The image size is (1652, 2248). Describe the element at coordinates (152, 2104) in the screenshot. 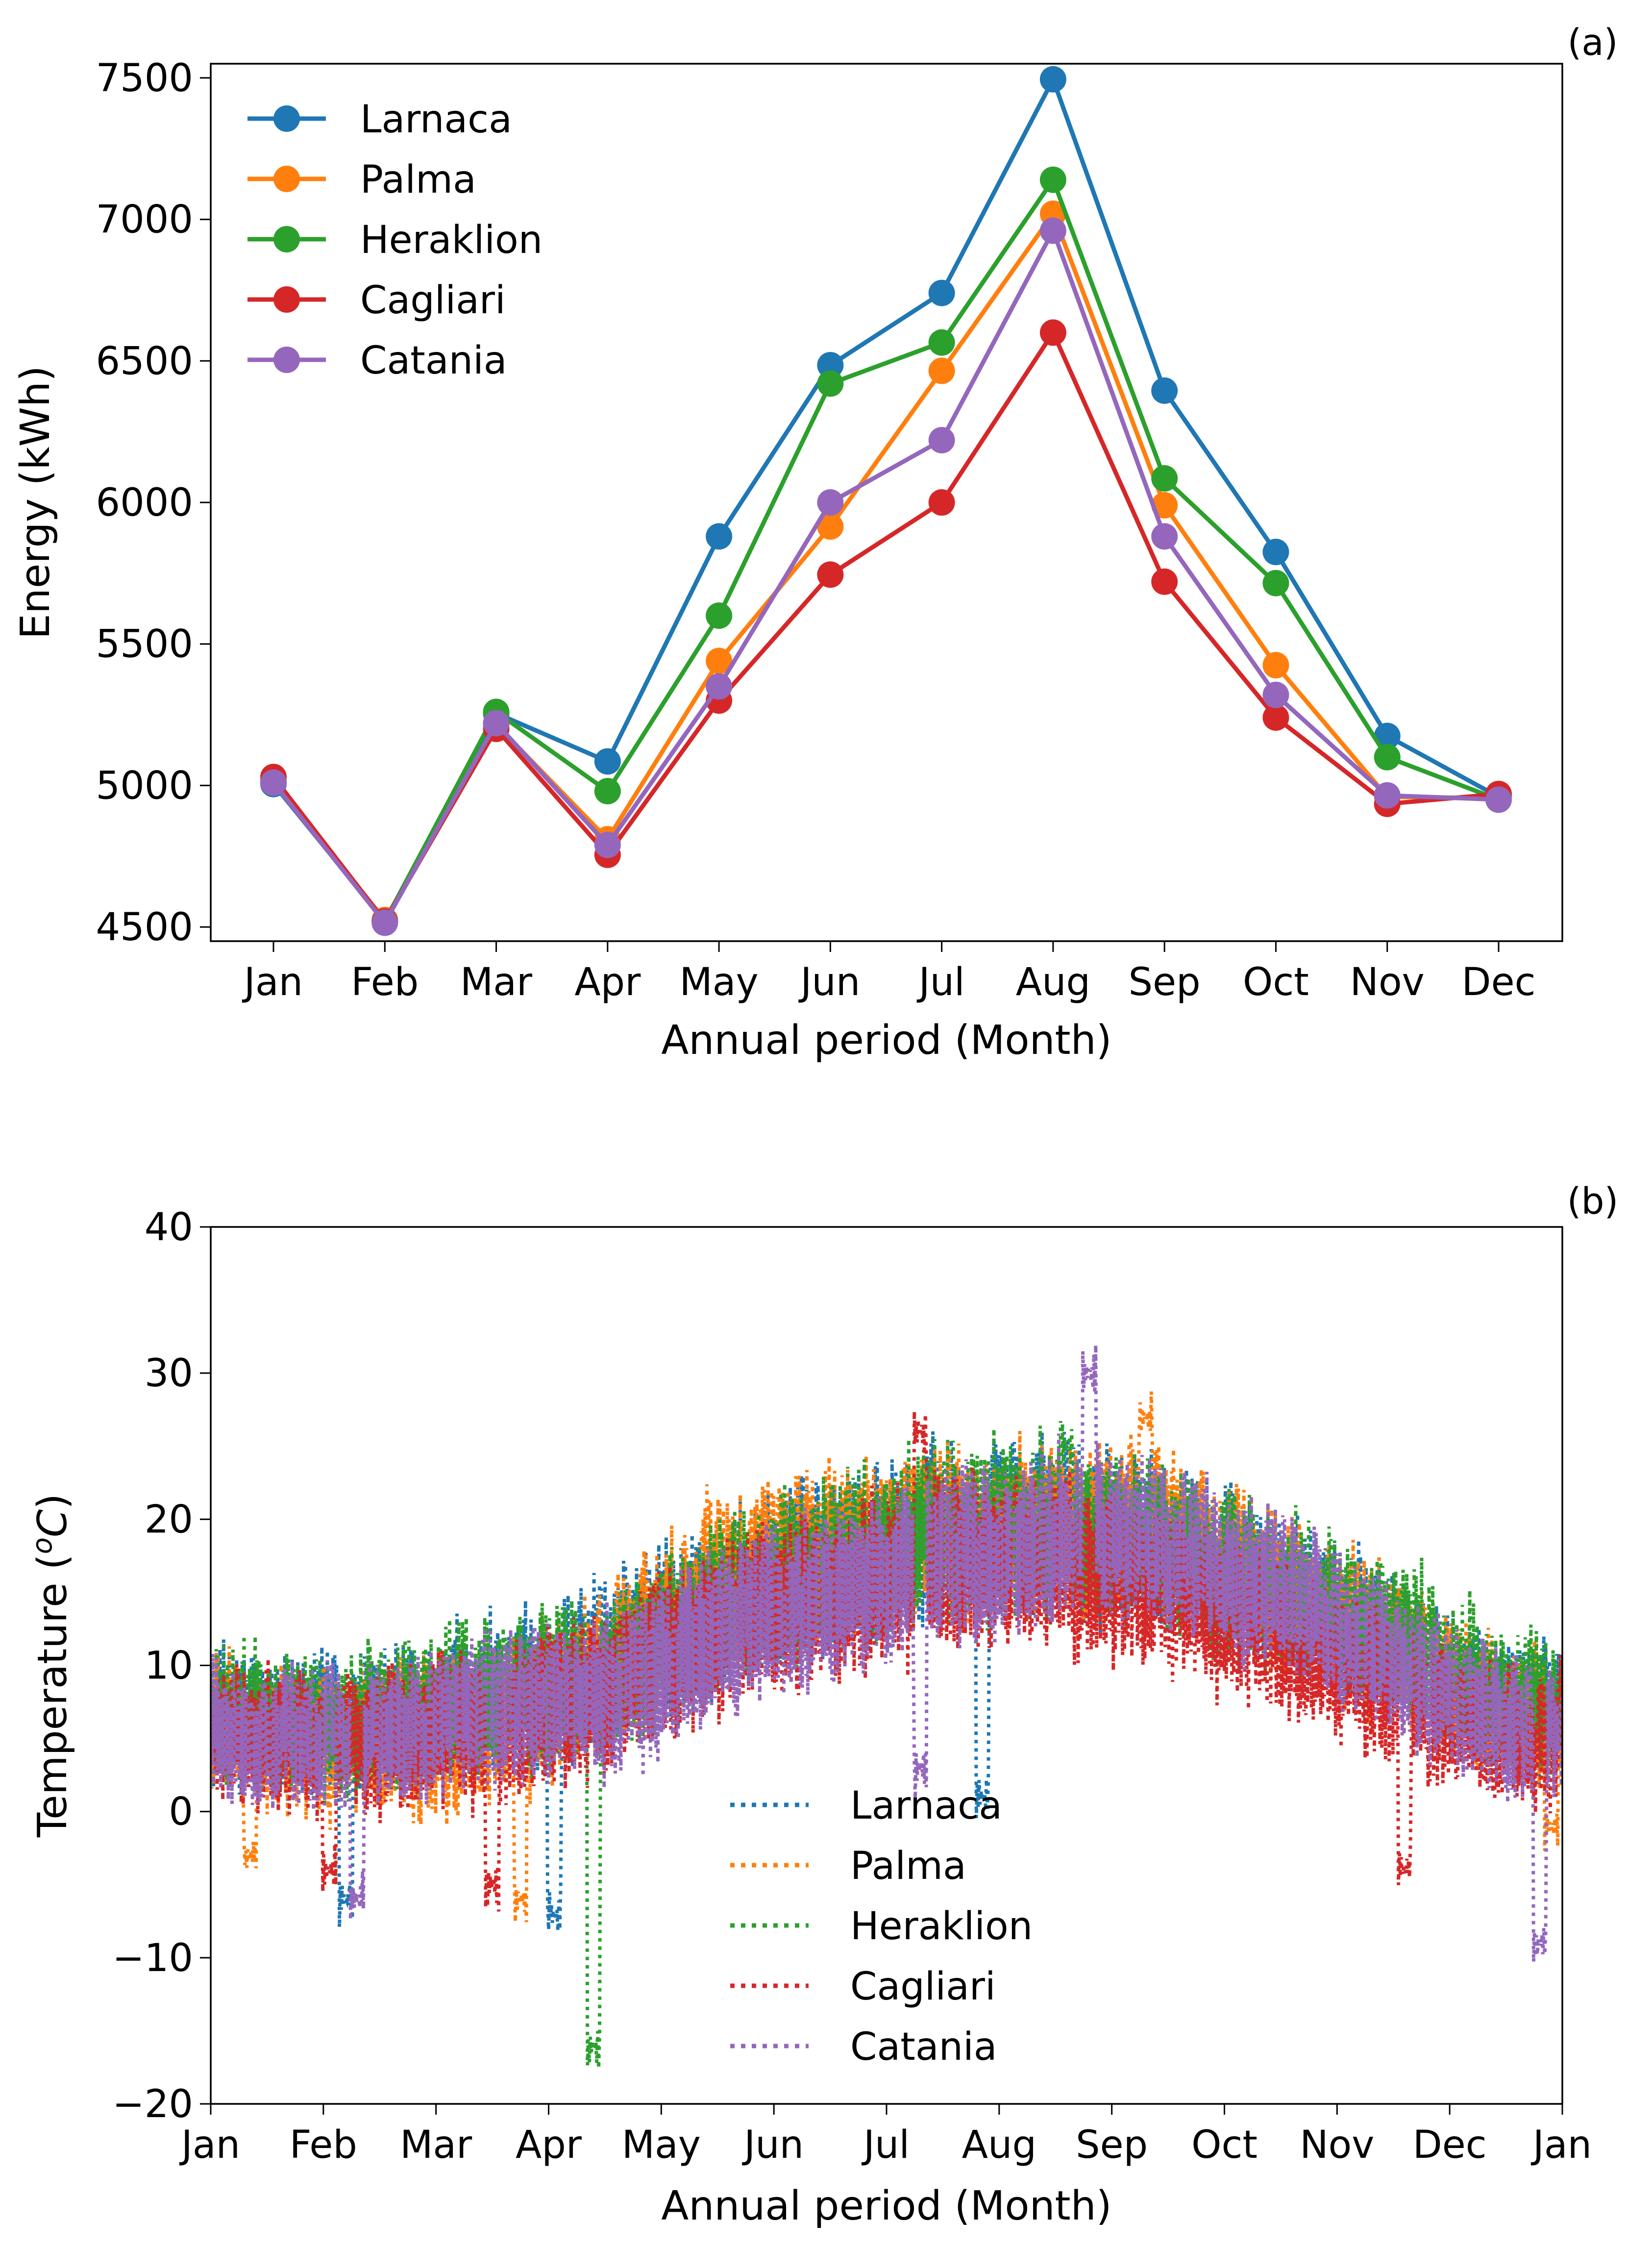

I see `y-tick-label: −20` at that location.